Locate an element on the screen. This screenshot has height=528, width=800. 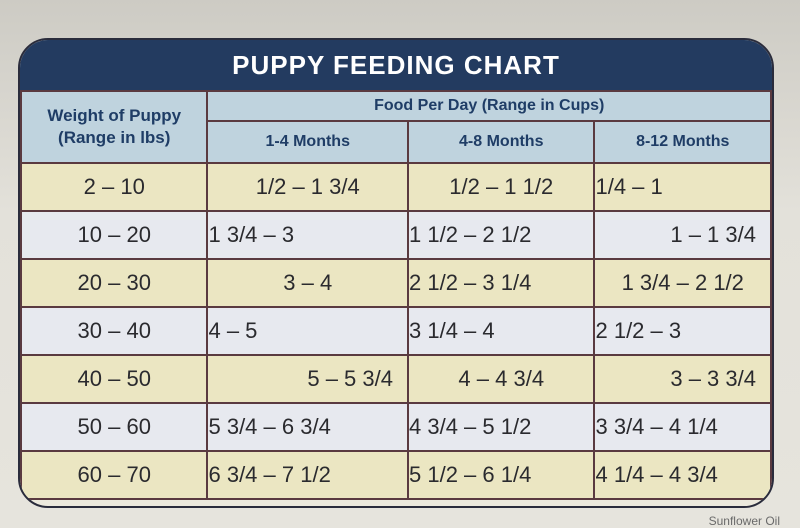
weight-column-header: Weight of Puppy (Range in lbs) is located at coordinates (114, 127).